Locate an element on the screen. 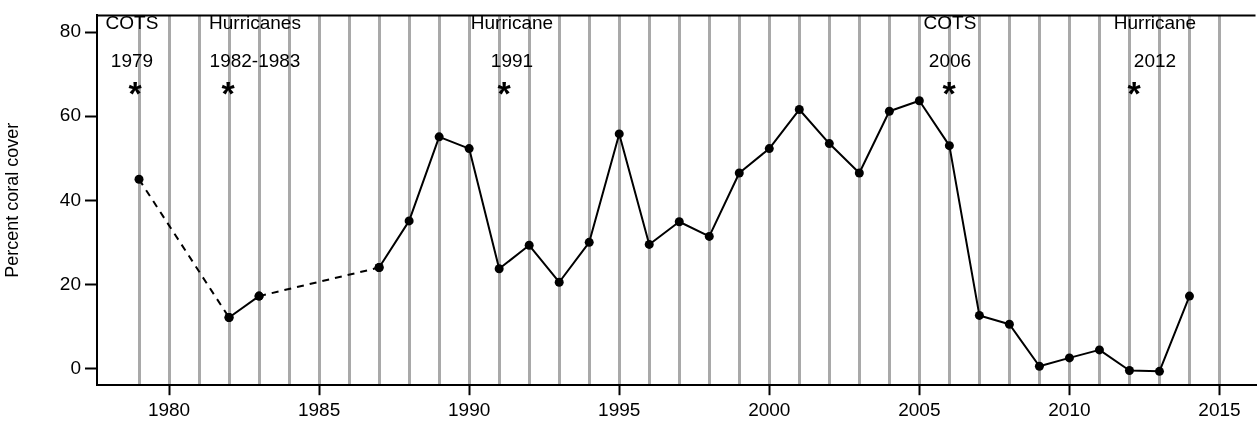 The image size is (1260, 430). x-tick-label: 1980 is located at coordinates (169, 409).